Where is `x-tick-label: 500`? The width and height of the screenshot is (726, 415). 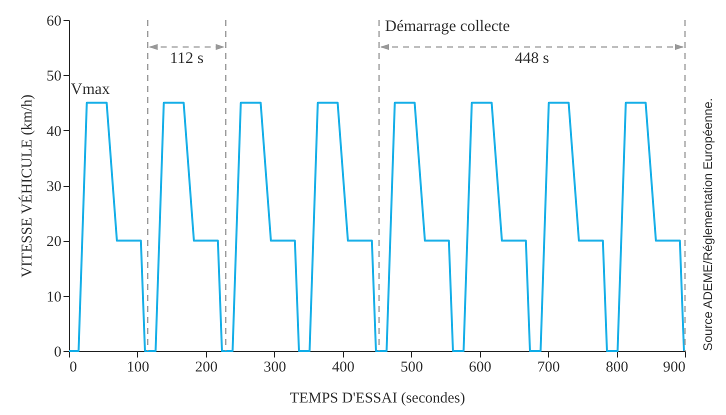
x-tick-label: 500 is located at coordinates (411, 368).